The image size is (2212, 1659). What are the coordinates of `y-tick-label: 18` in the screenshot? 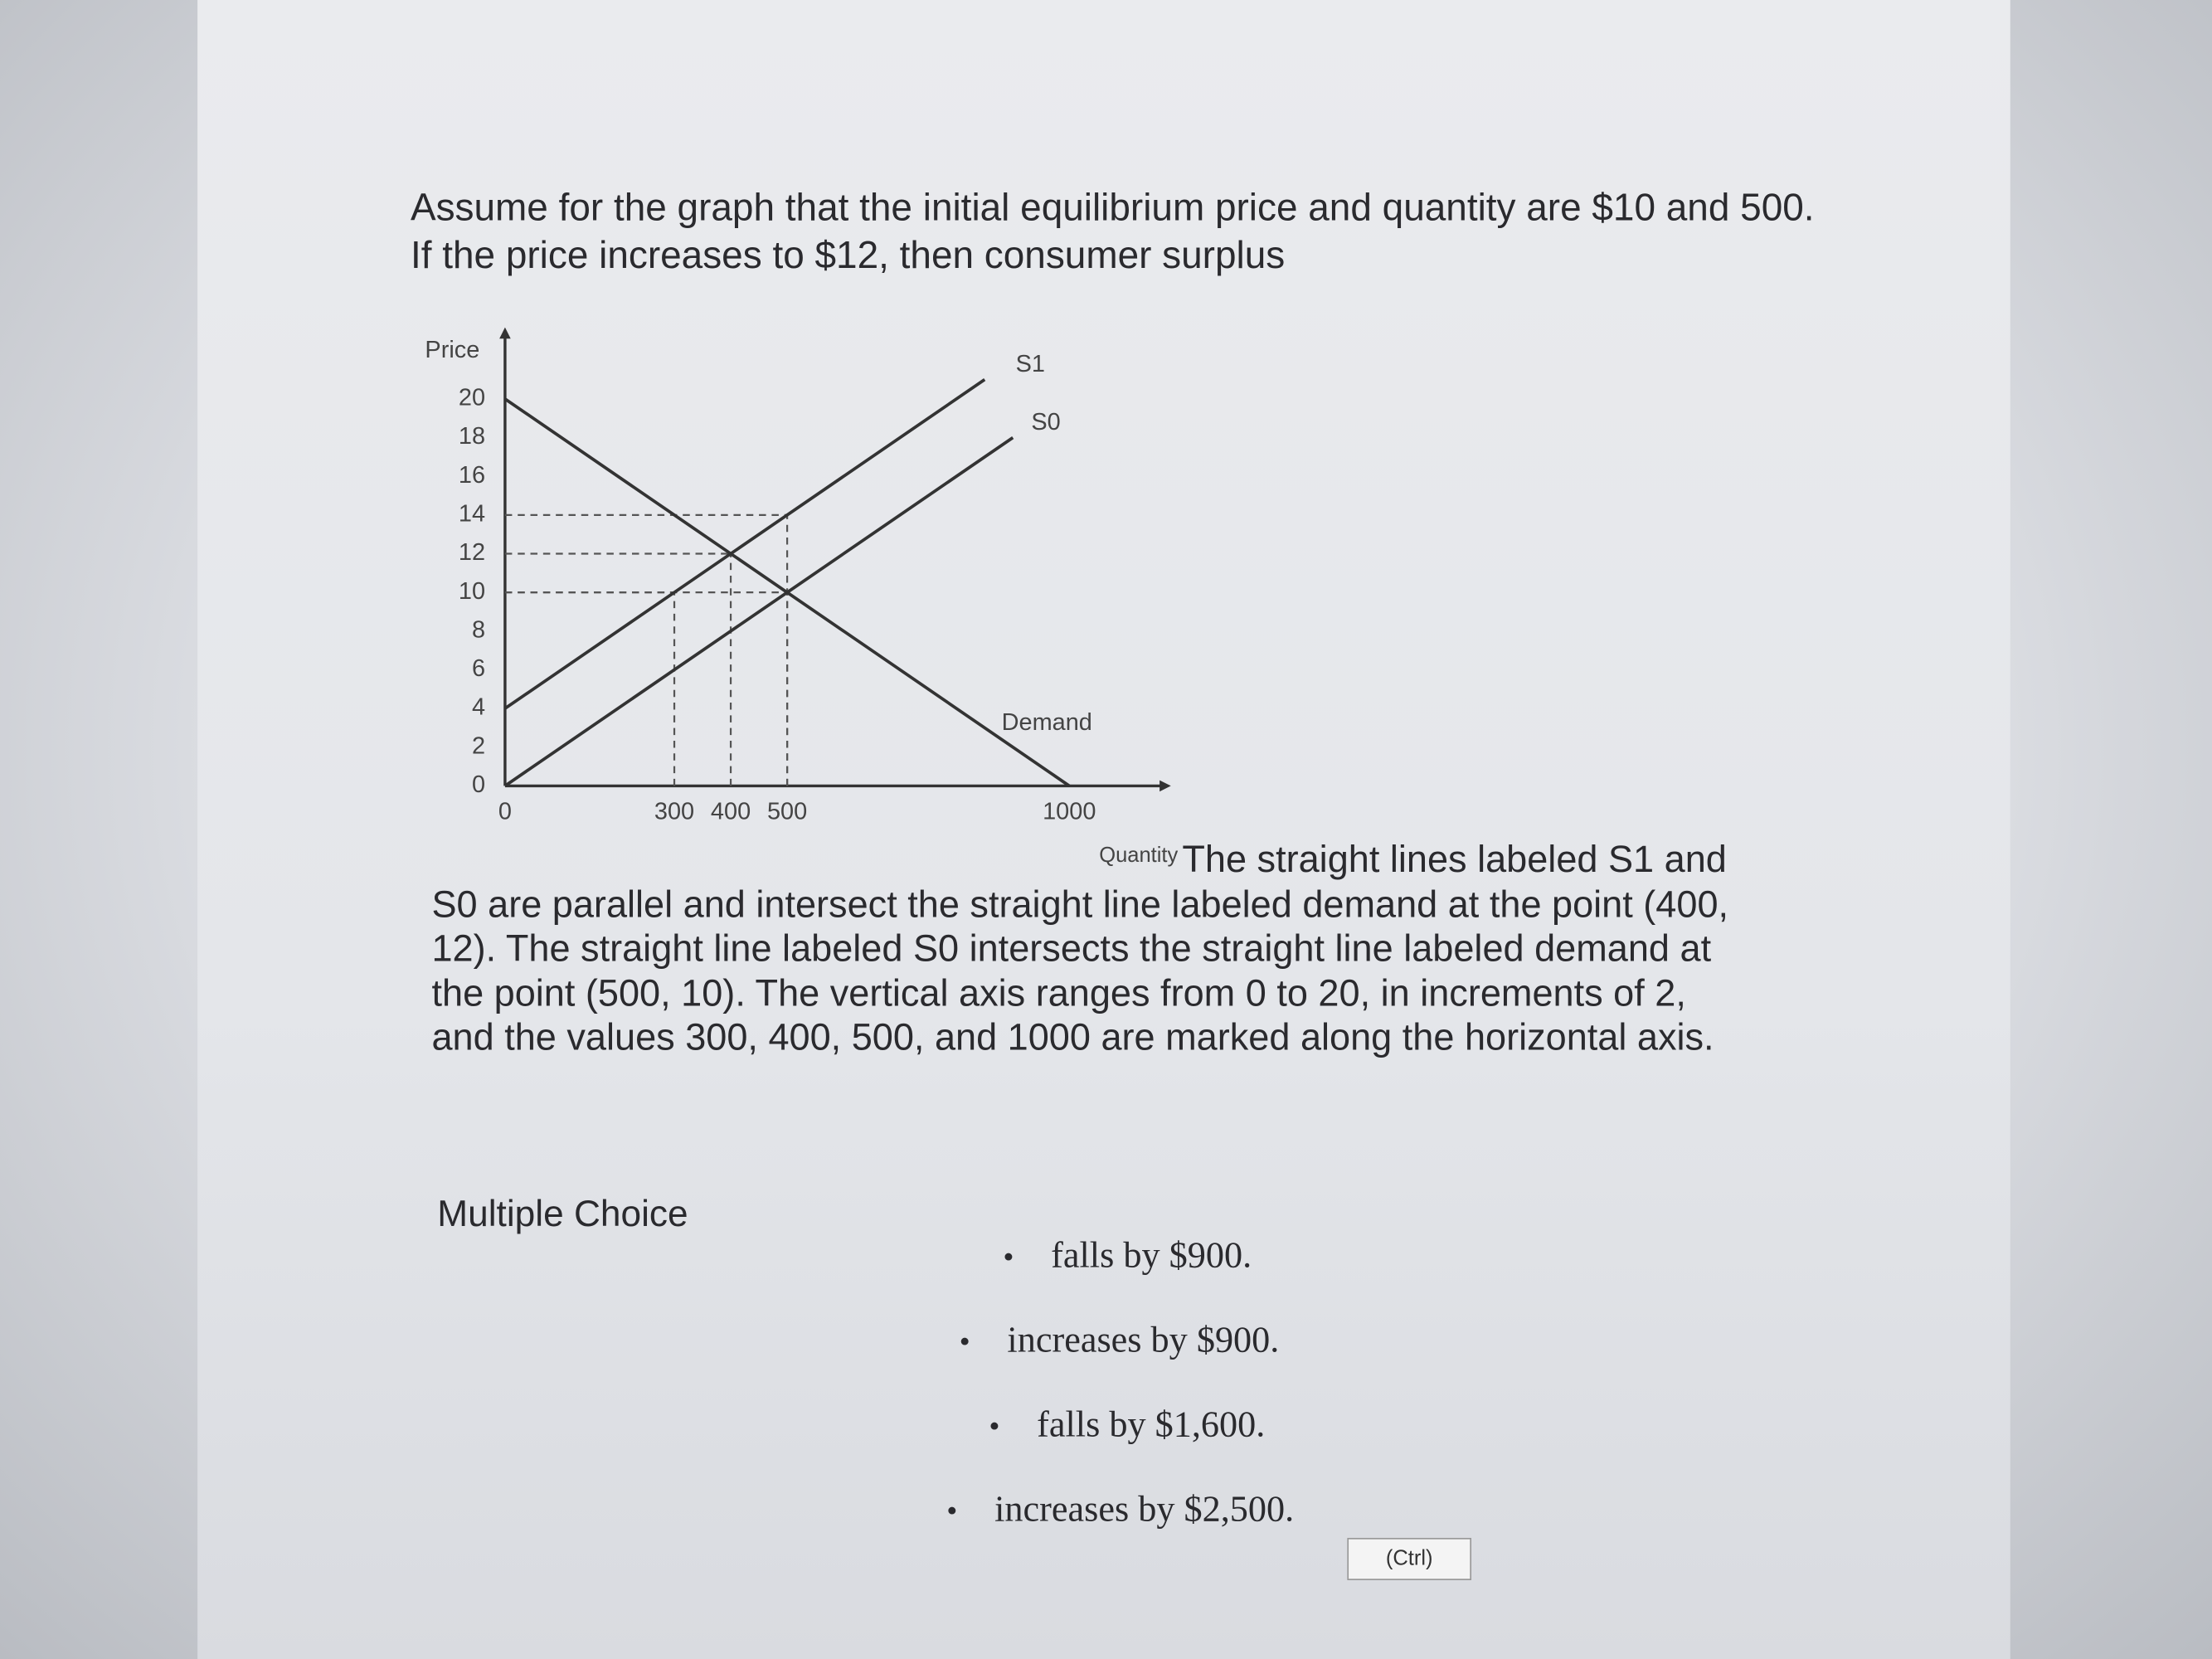 It's located at (472, 436).